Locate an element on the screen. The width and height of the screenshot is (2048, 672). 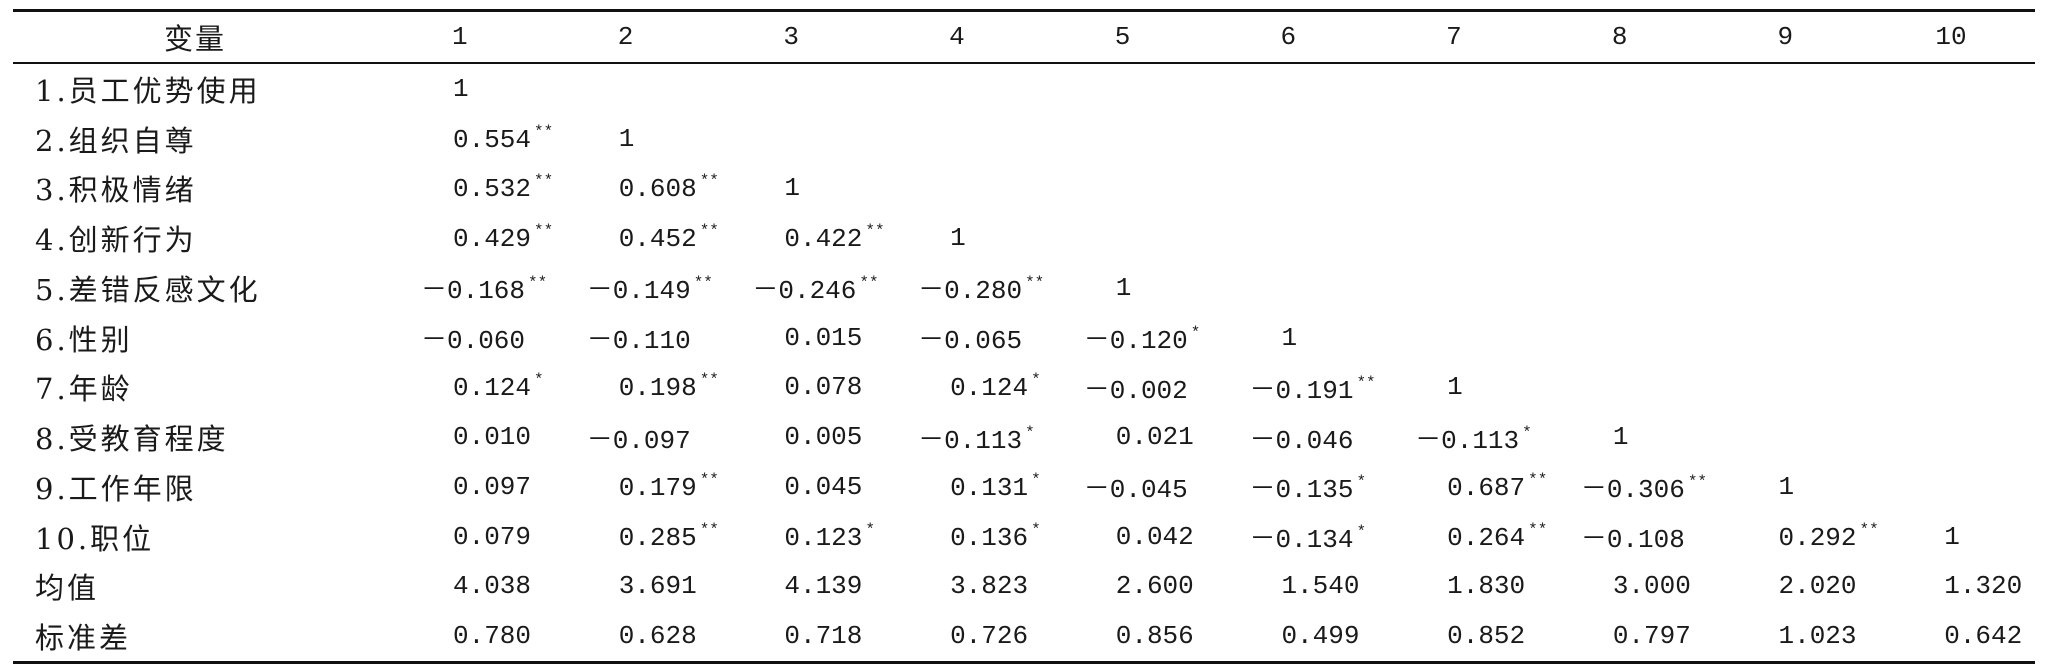
table-cell: 0.608 ** is located at coordinates (631, 188).